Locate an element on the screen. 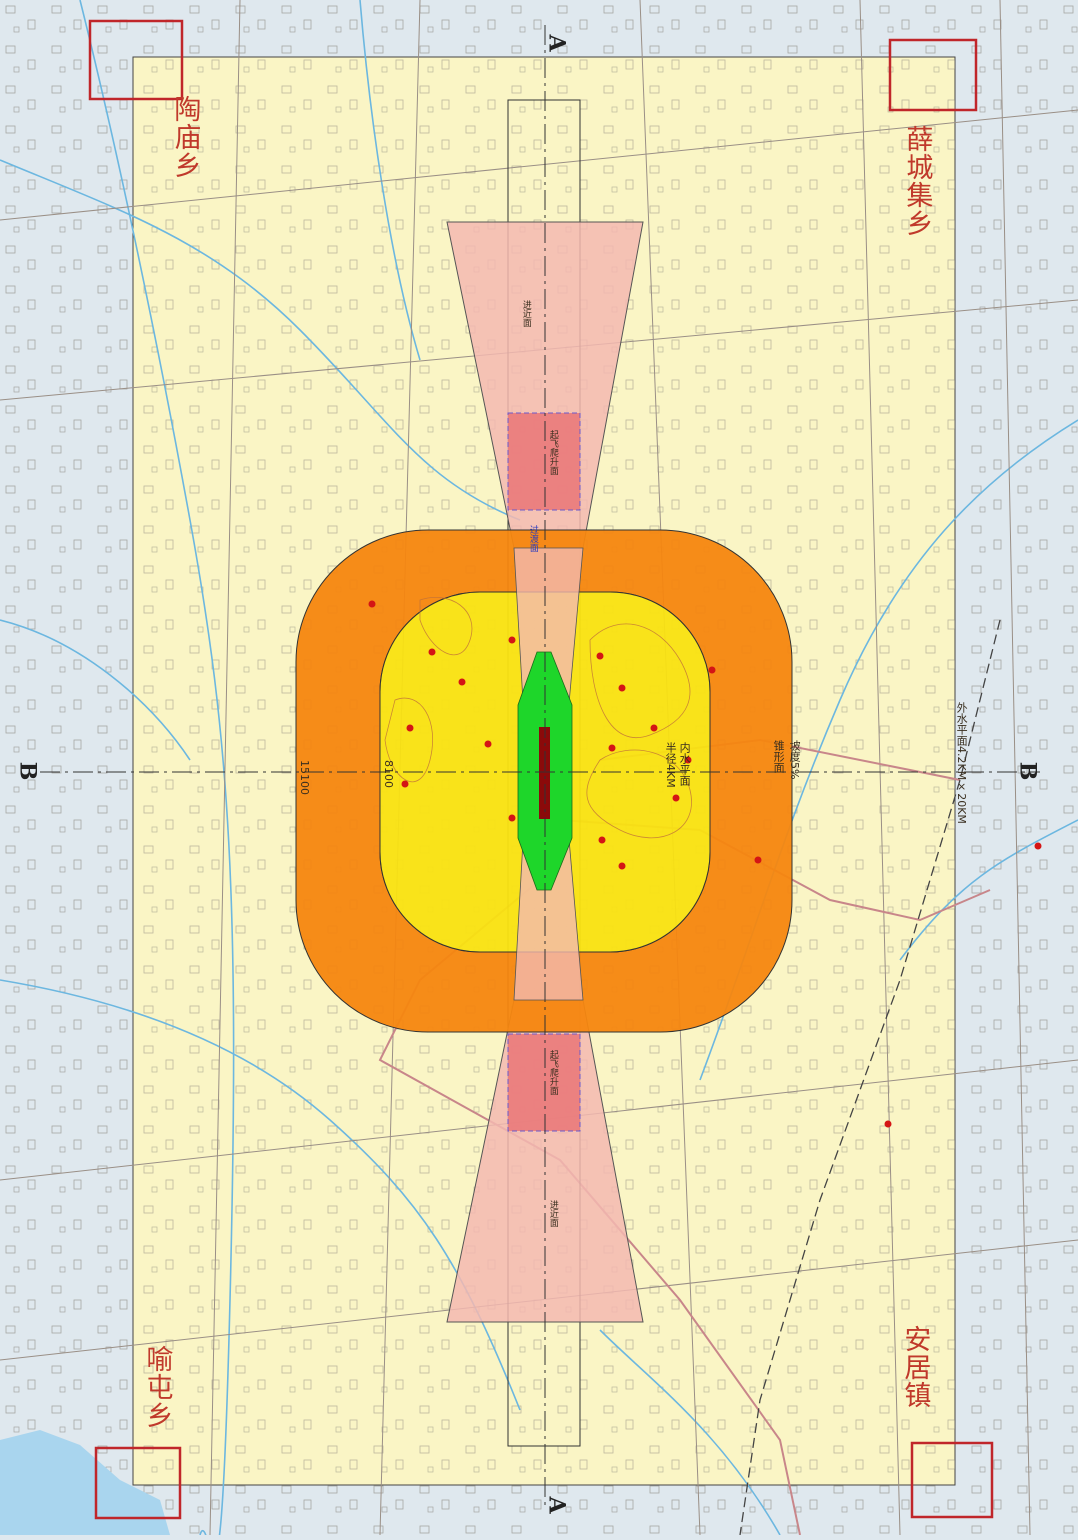 The width and height of the screenshot is (1078, 1540). section-marker-right: B is located at coordinates (1027, 771).